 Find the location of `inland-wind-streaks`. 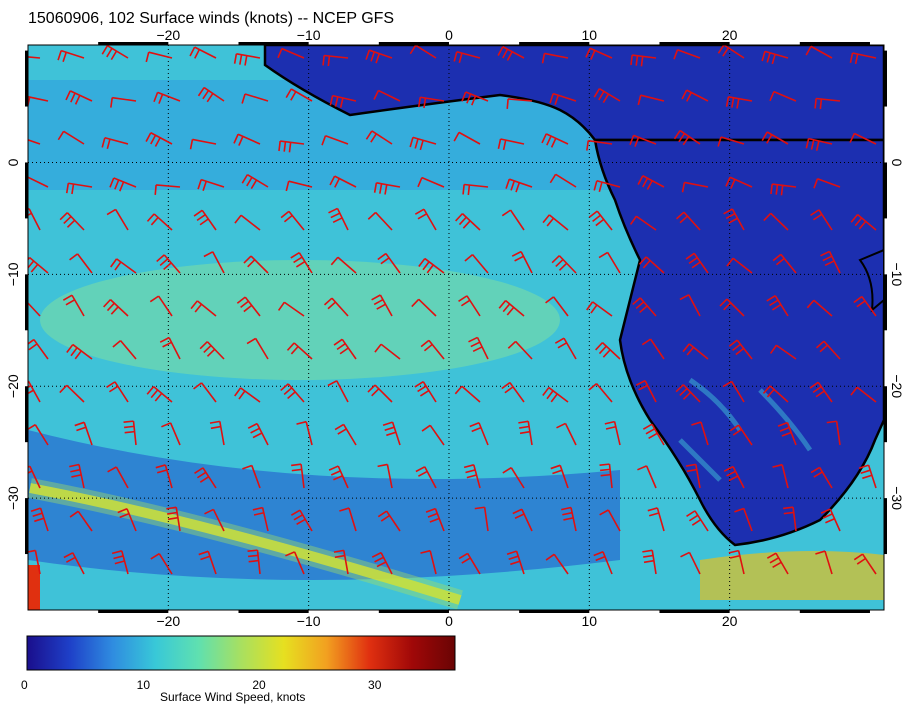

inland-wind-streaks is located at coordinates (745, 429).